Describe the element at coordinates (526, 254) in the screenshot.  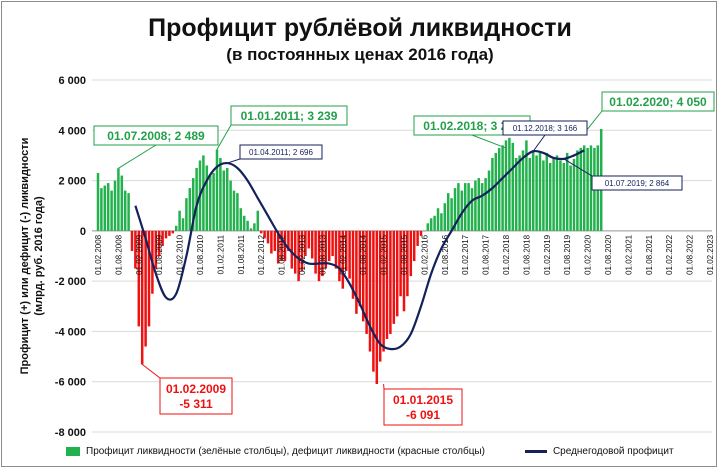
I see `x-tick-label: 01.08.2018` at that location.